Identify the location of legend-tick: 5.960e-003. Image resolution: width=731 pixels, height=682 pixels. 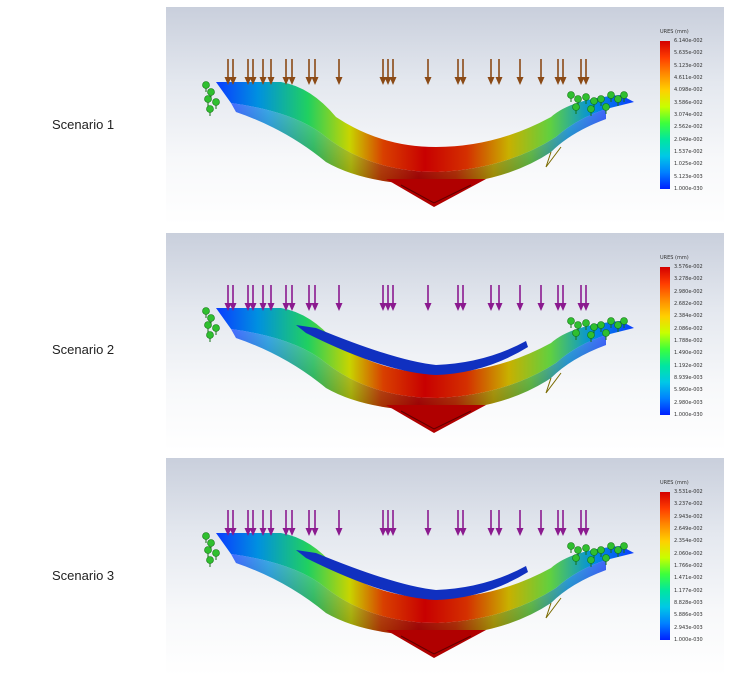
(688, 390).